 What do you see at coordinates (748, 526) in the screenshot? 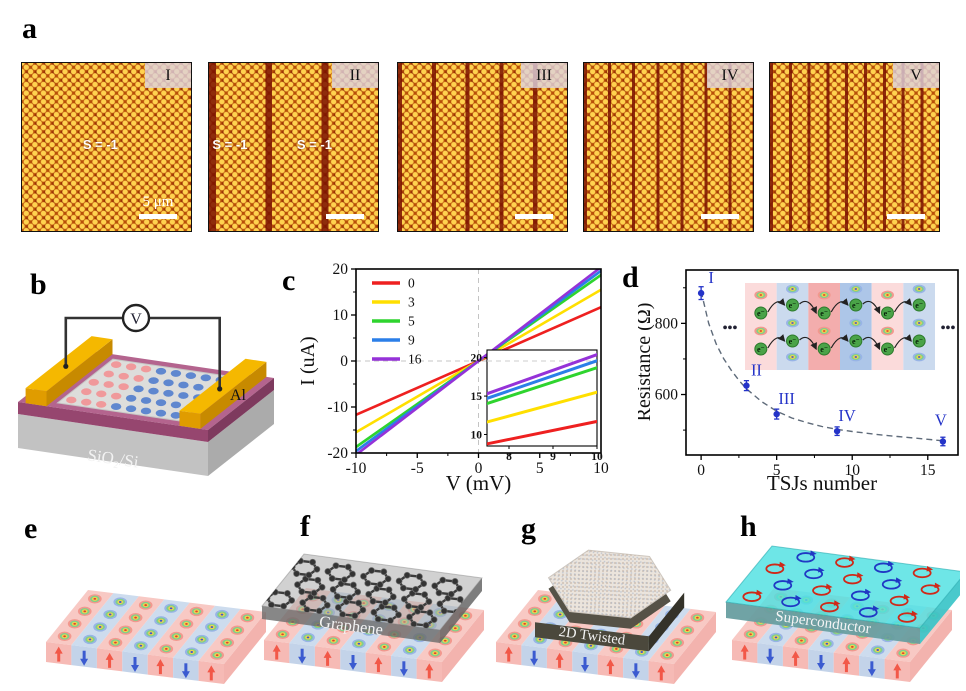
I see `panel-label-h: h` at bounding box center [748, 526].